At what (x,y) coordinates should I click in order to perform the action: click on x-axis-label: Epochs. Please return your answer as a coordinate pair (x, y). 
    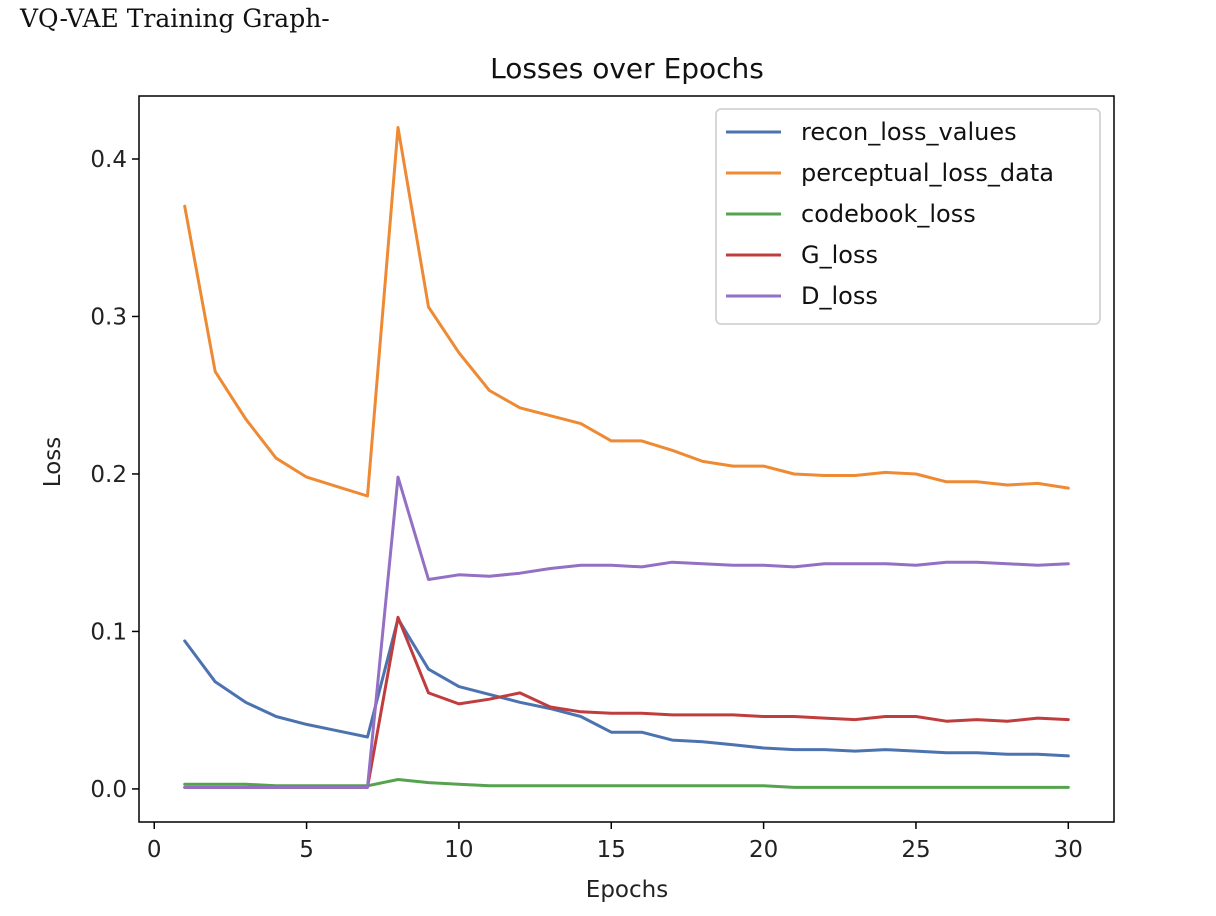
    Looking at the image, I should click on (627, 890).